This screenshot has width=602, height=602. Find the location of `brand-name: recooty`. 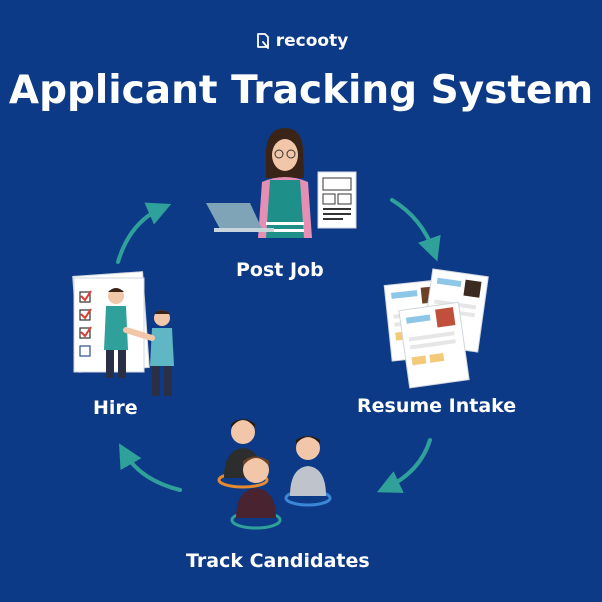

brand-name: recooty is located at coordinates (312, 41).